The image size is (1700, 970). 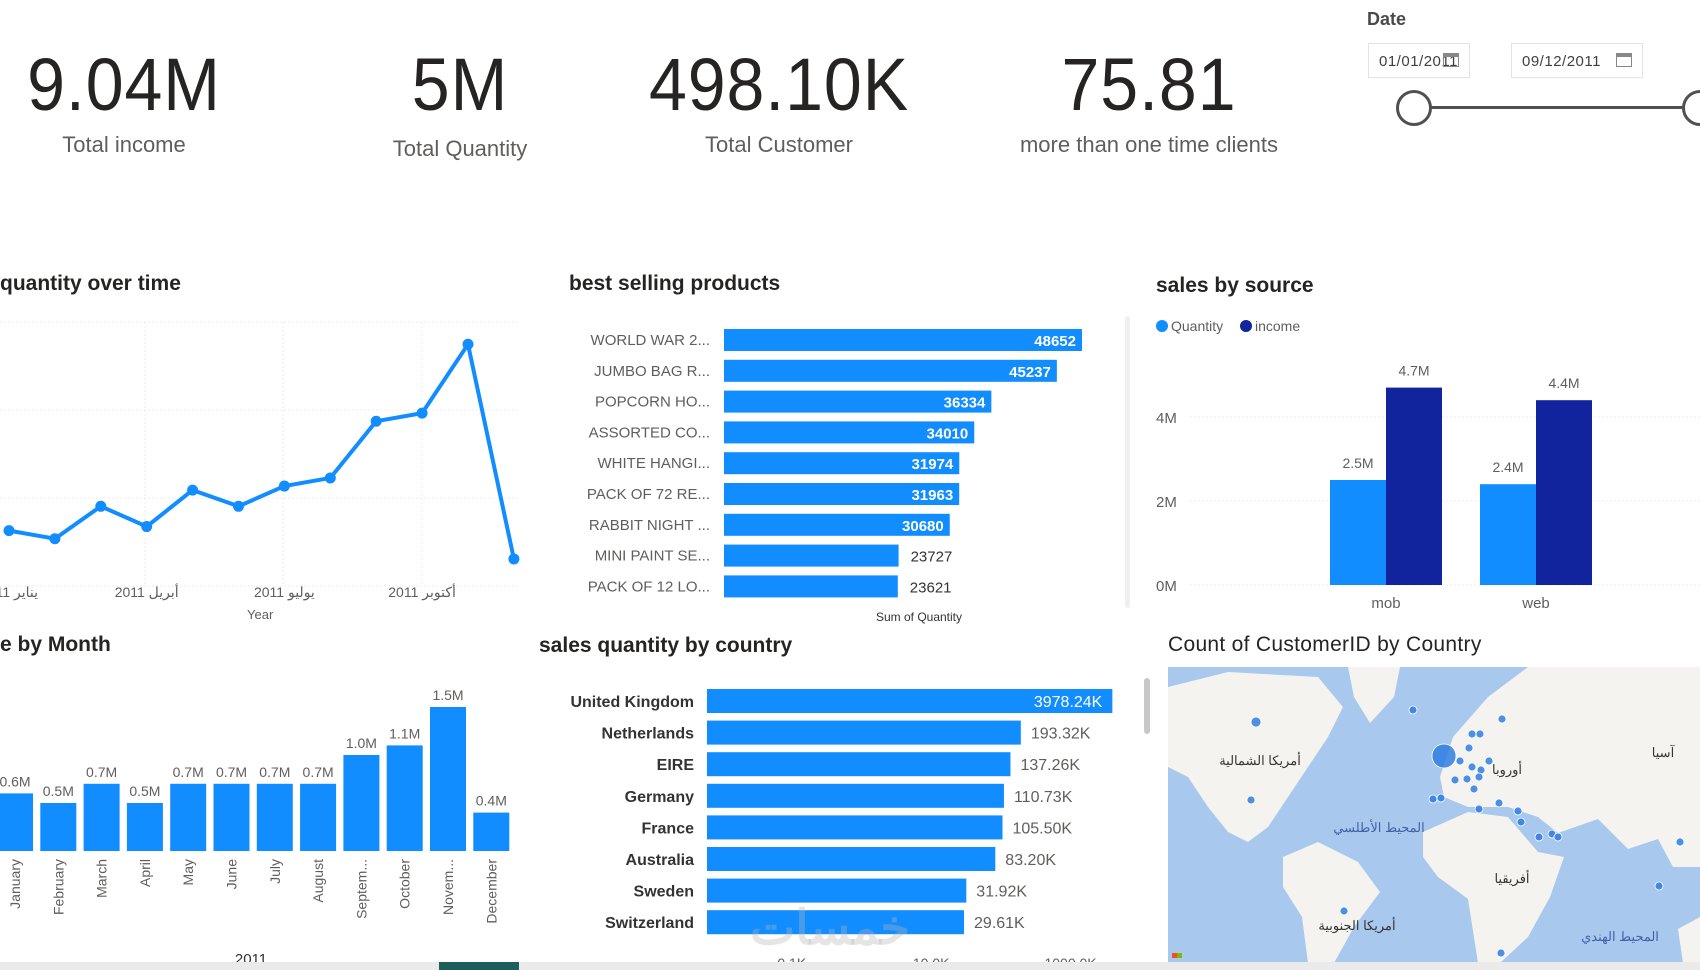 I want to click on month-label: March, so click(x=102, y=878).